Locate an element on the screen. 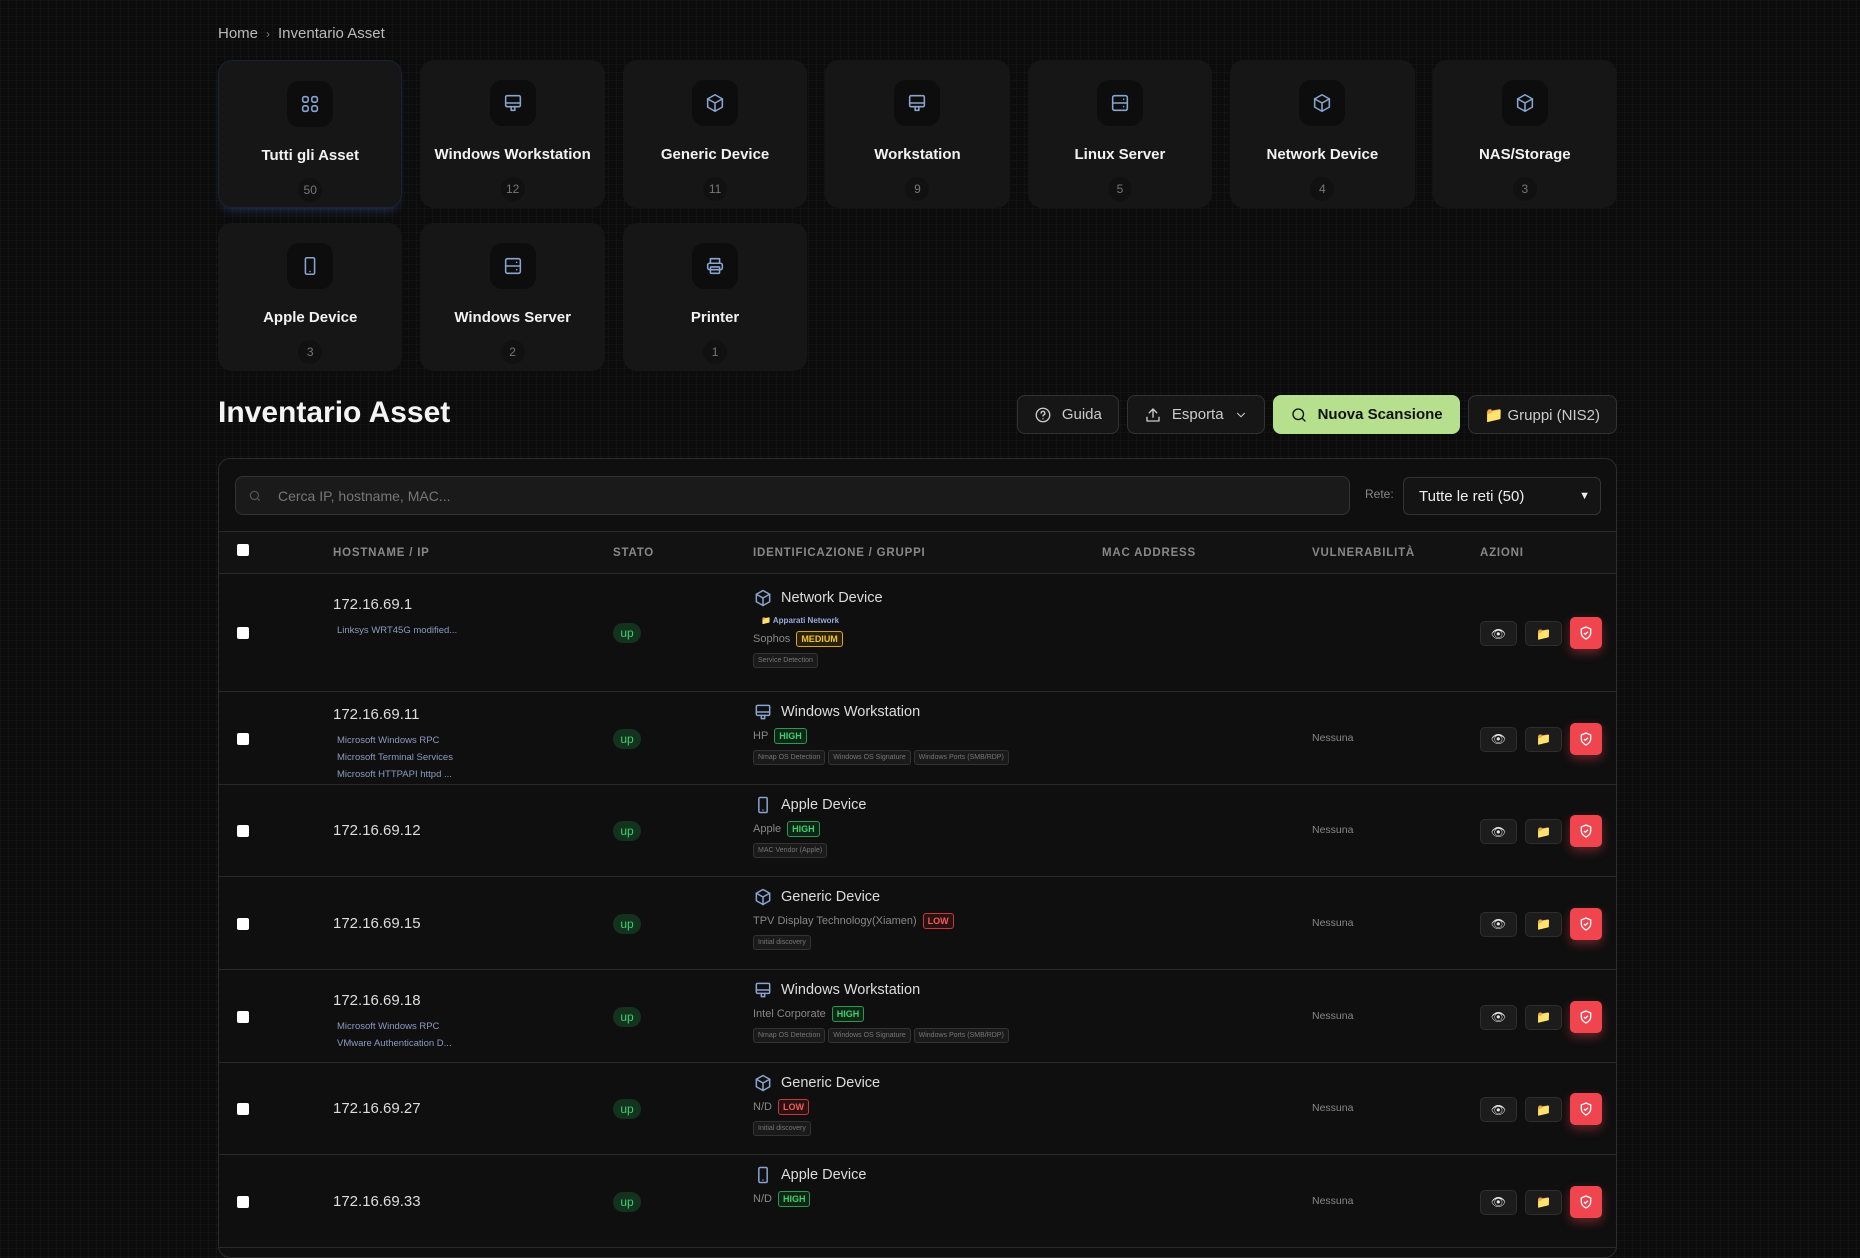  category-card: Printer 1 is located at coordinates (715, 297).